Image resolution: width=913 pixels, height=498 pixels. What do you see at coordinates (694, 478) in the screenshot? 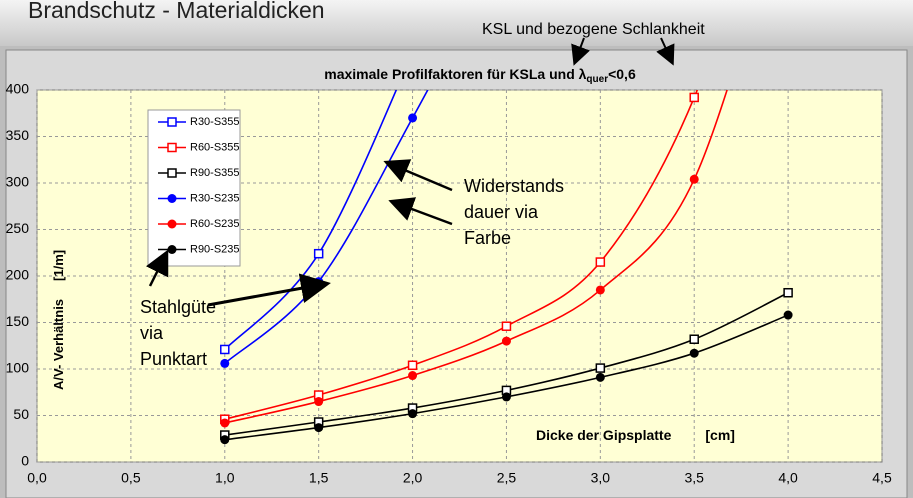
I see `x-tick-label: 3,5` at bounding box center [694, 478].